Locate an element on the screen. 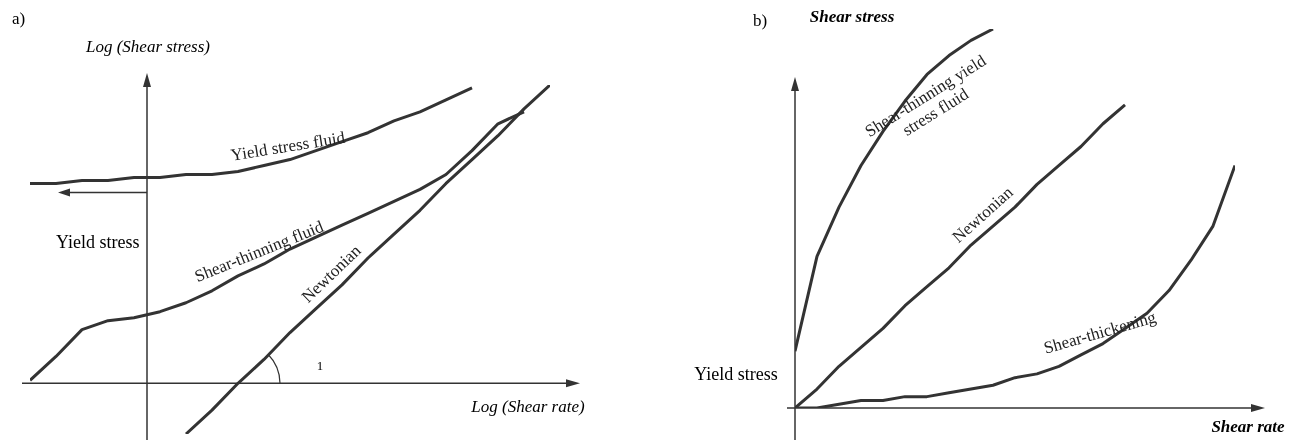 The image size is (1300, 448). annotation: Yield stress is located at coordinates (98, 242).